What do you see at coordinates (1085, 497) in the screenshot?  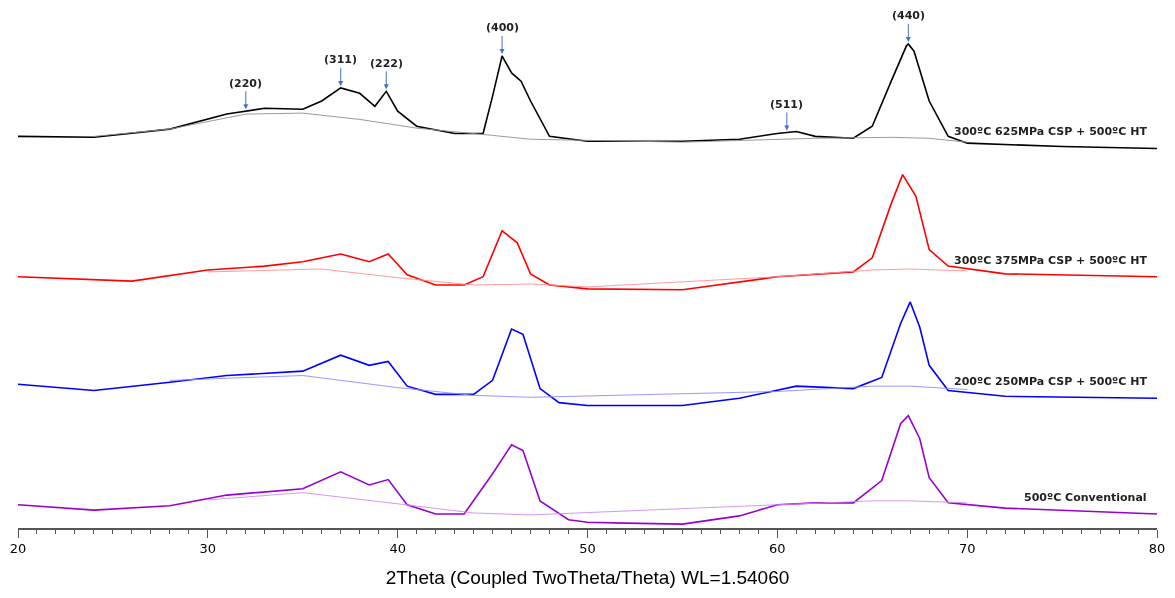 I see `series-label: 500ºC Conventional` at bounding box center [1085, 497].